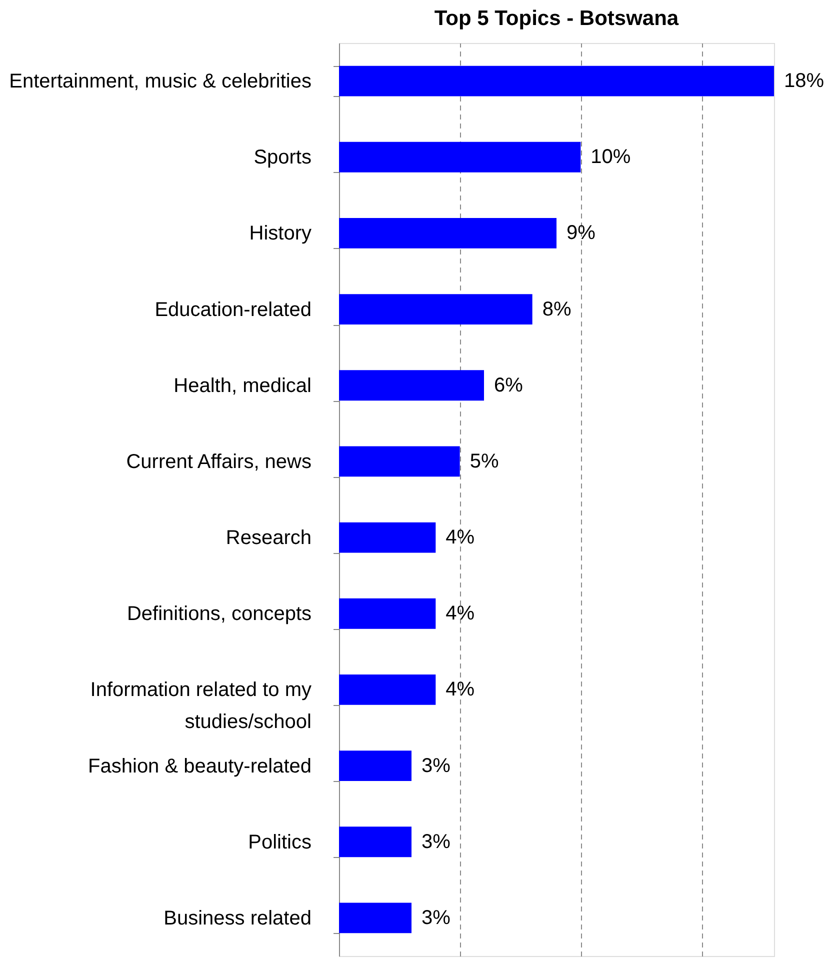 The height and width of the screenshot is (964, 833). What do you see at coordinates (280, 233) in the screenshot?
I see `y-tick-label: History` at bounding box center [280, 233].